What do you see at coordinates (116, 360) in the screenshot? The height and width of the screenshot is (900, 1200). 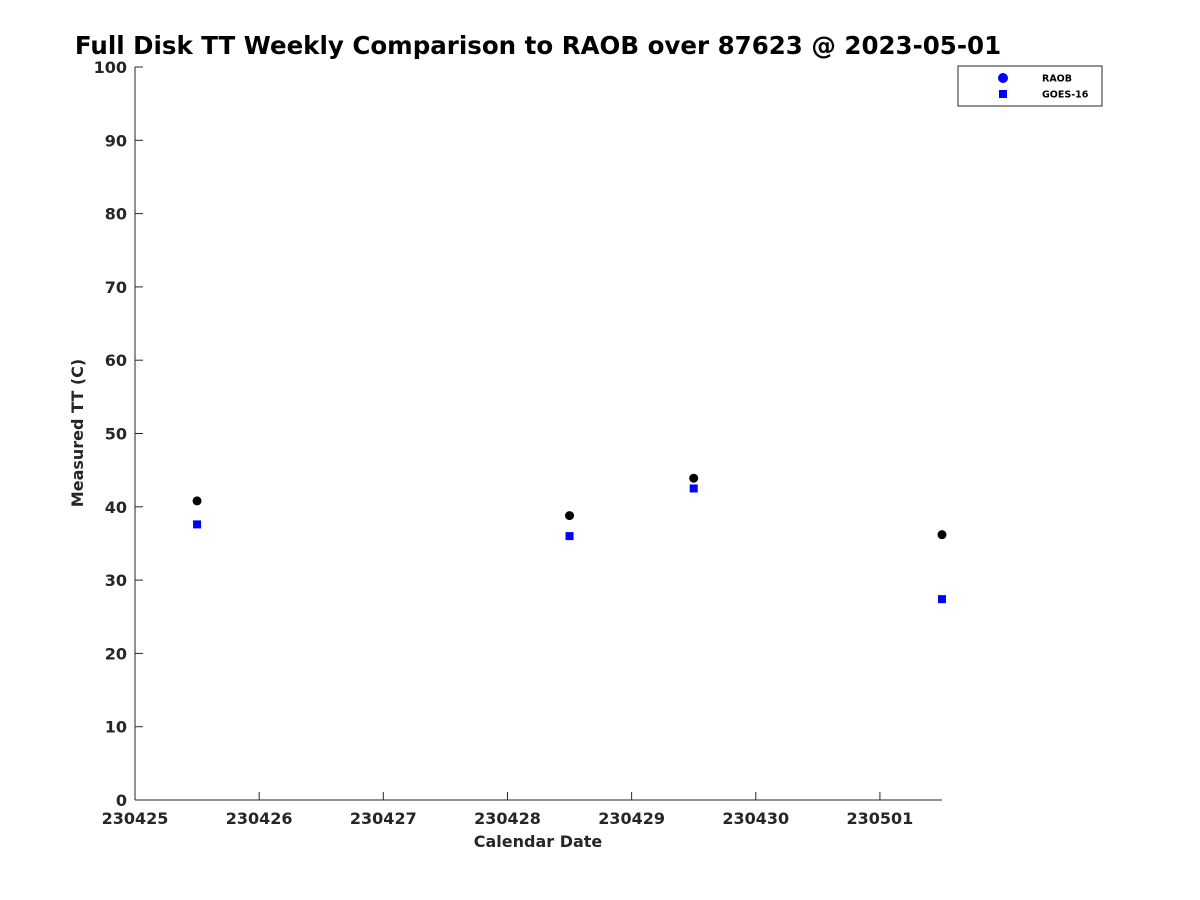 I see `y-tick-label: 60` at bounding box center [116, 360].